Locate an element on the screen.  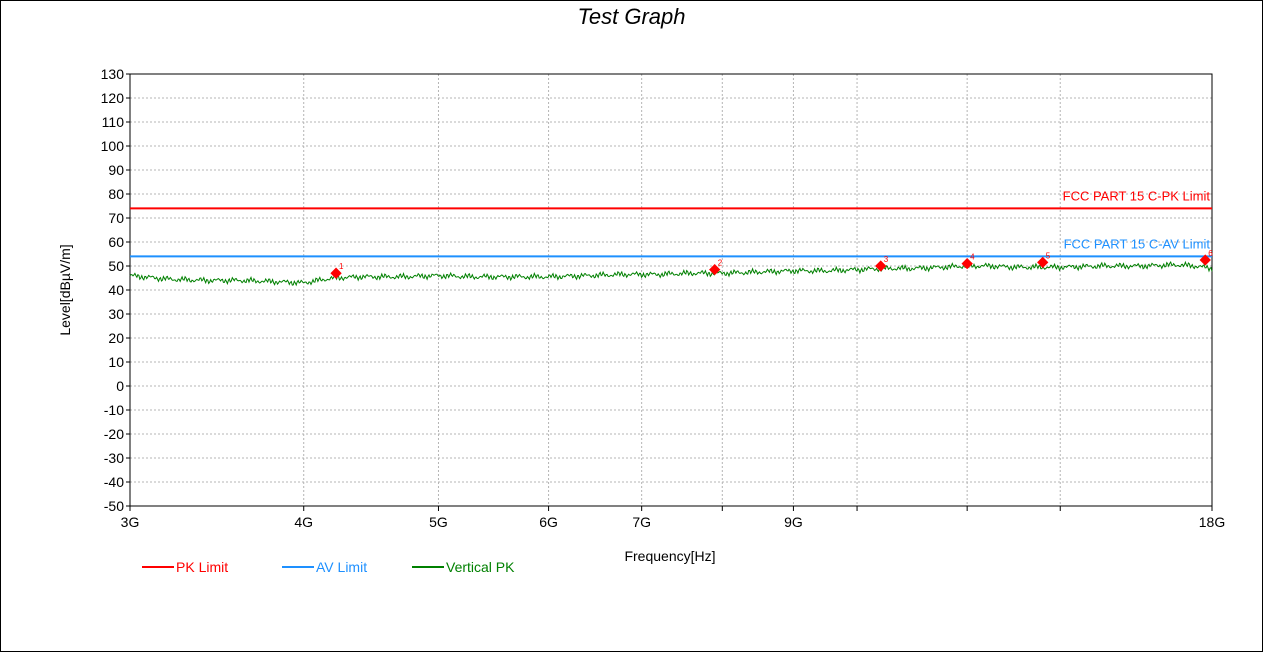
y-tick-label: 120 is located at coordinates (113, 98).